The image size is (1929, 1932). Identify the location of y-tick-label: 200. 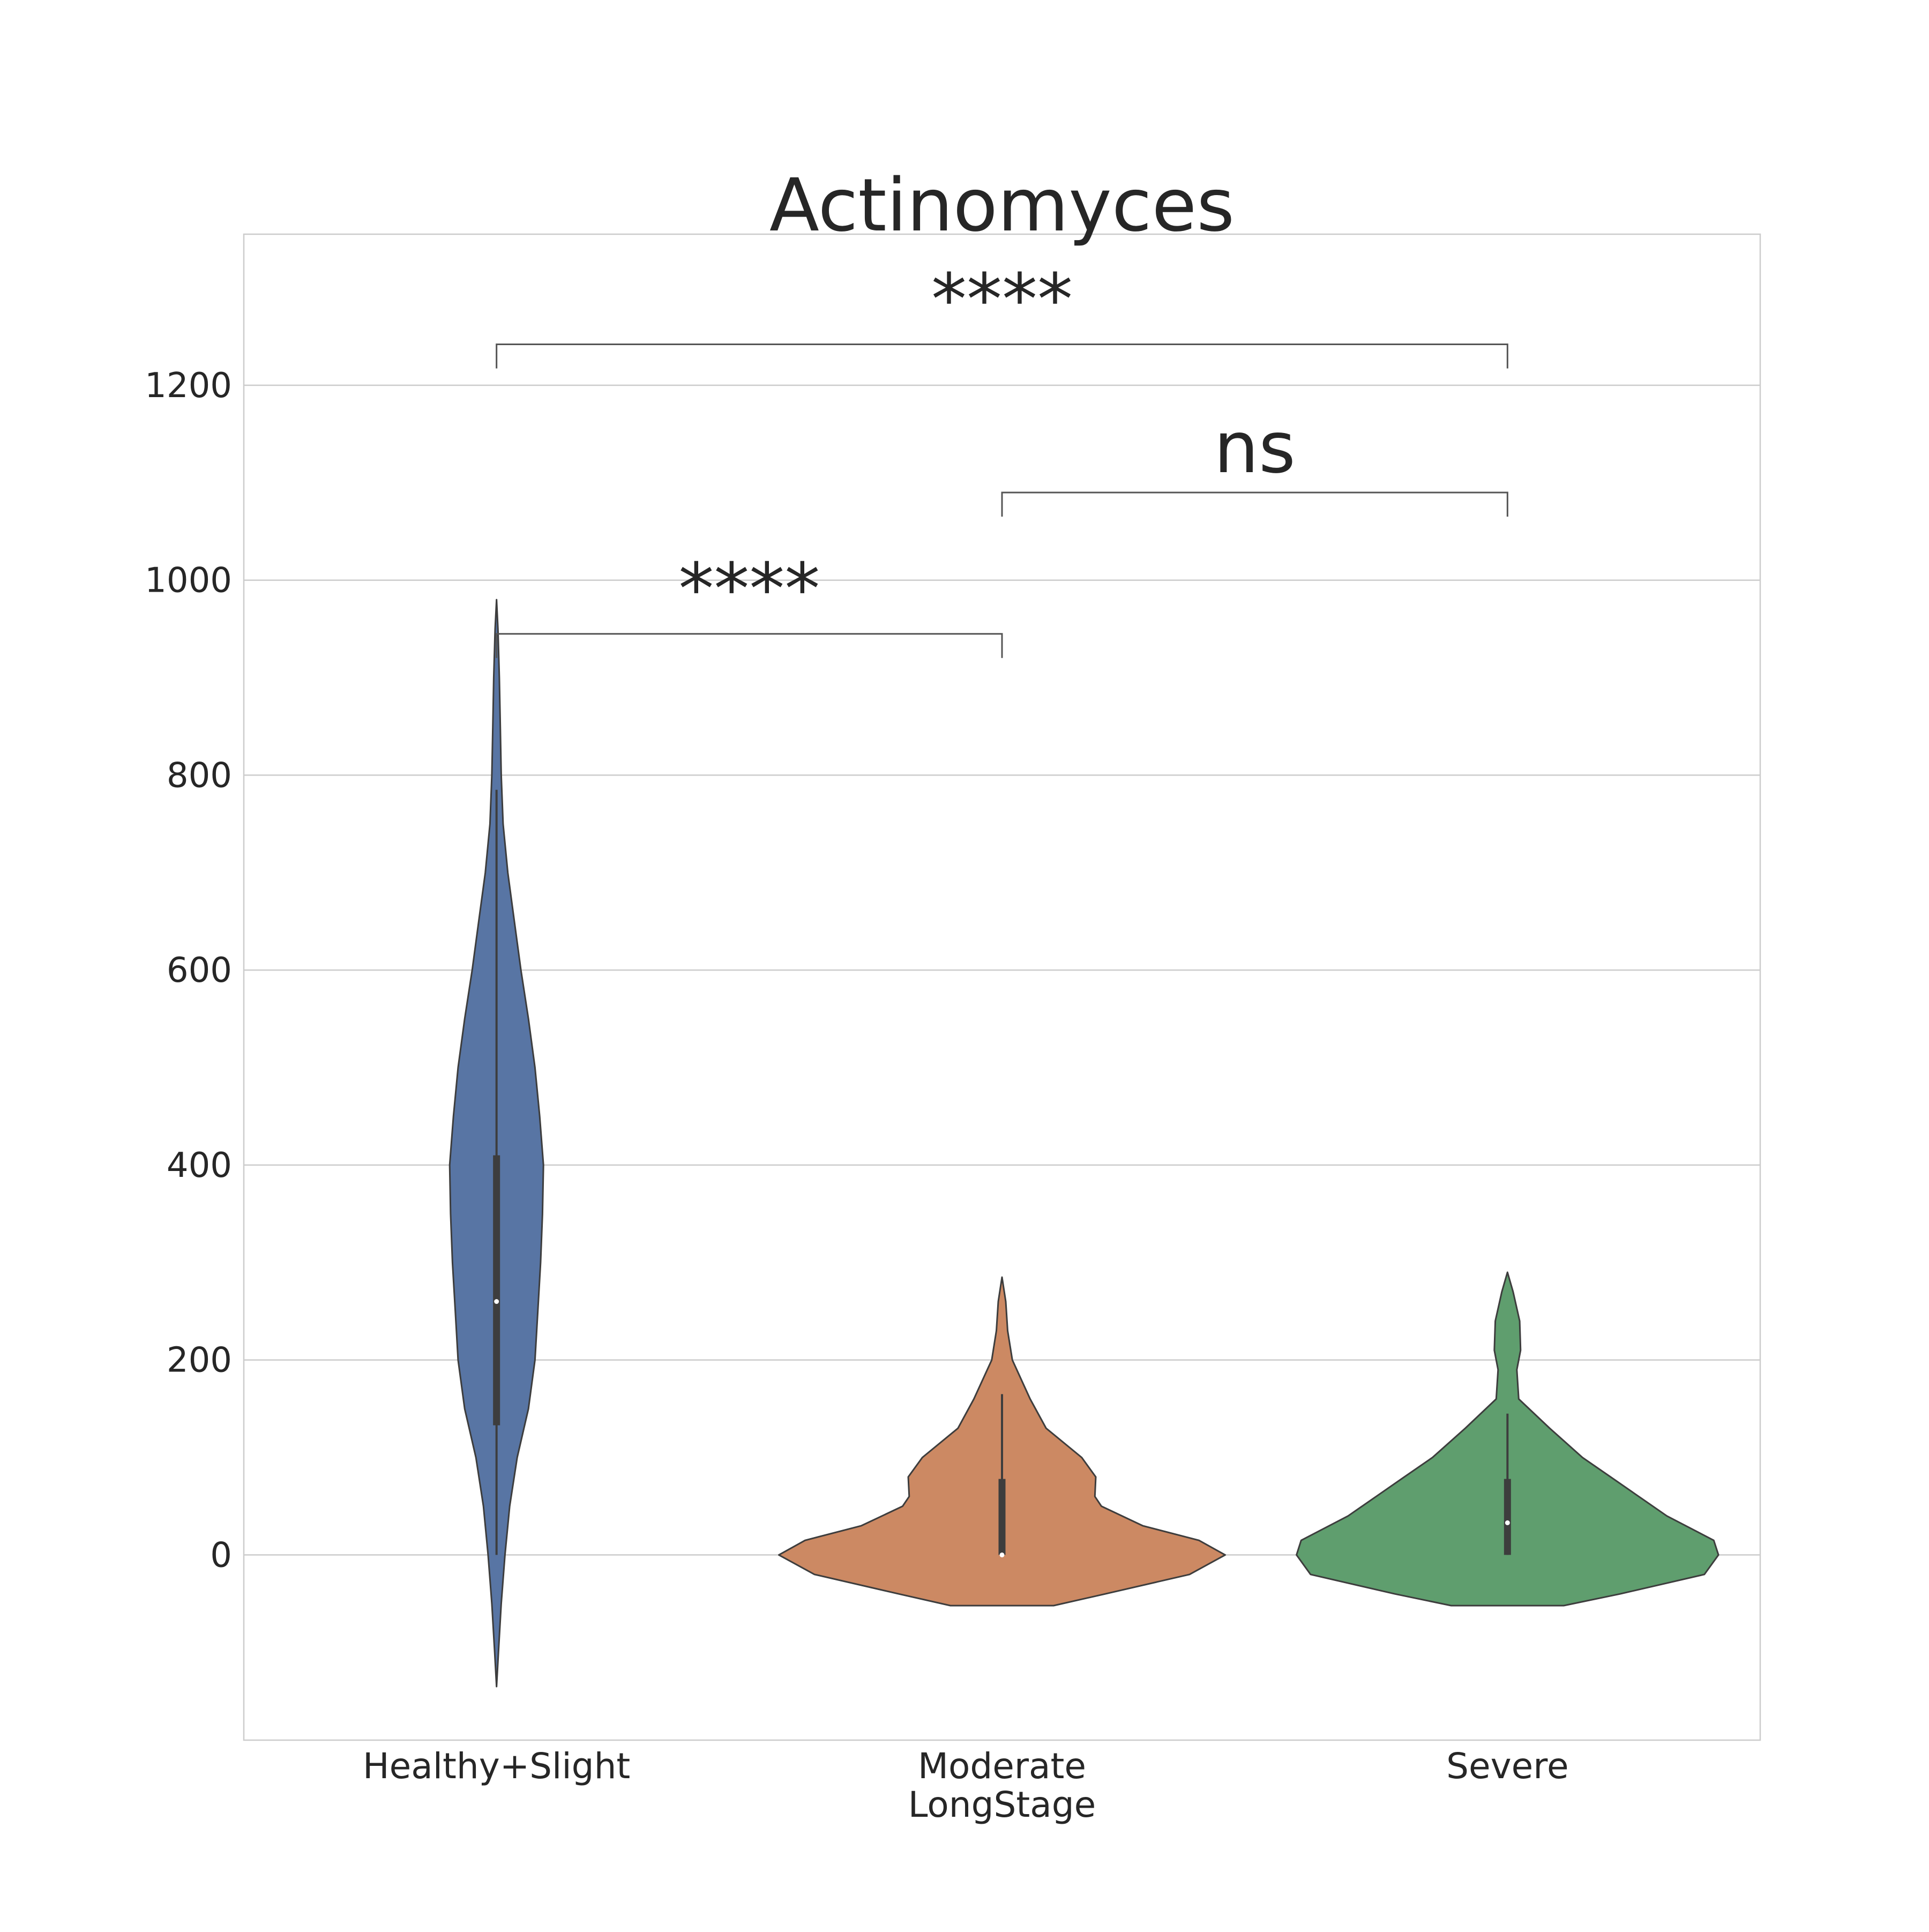
(199, 1361).